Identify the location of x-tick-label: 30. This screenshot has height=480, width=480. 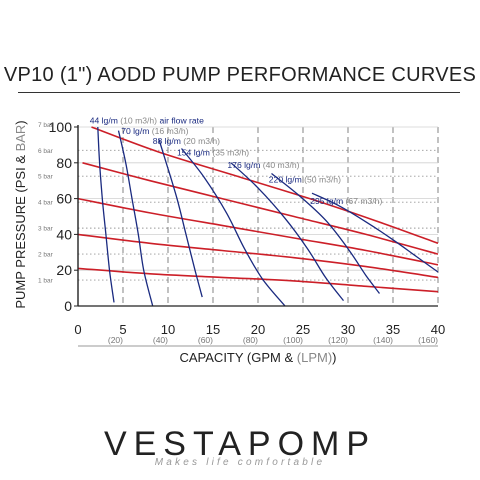
(348, 329).